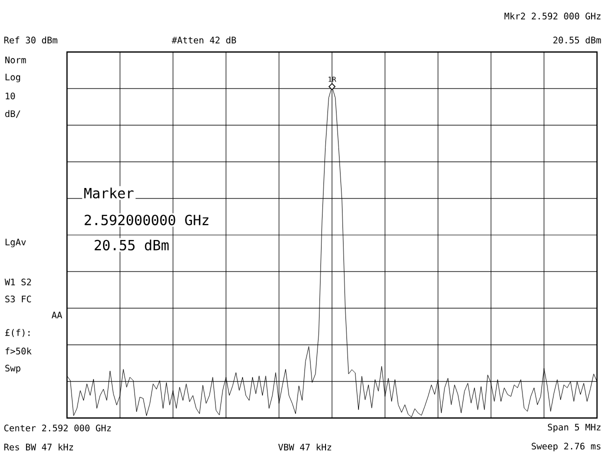  I want to click on text: Norm, so click(15, 60).